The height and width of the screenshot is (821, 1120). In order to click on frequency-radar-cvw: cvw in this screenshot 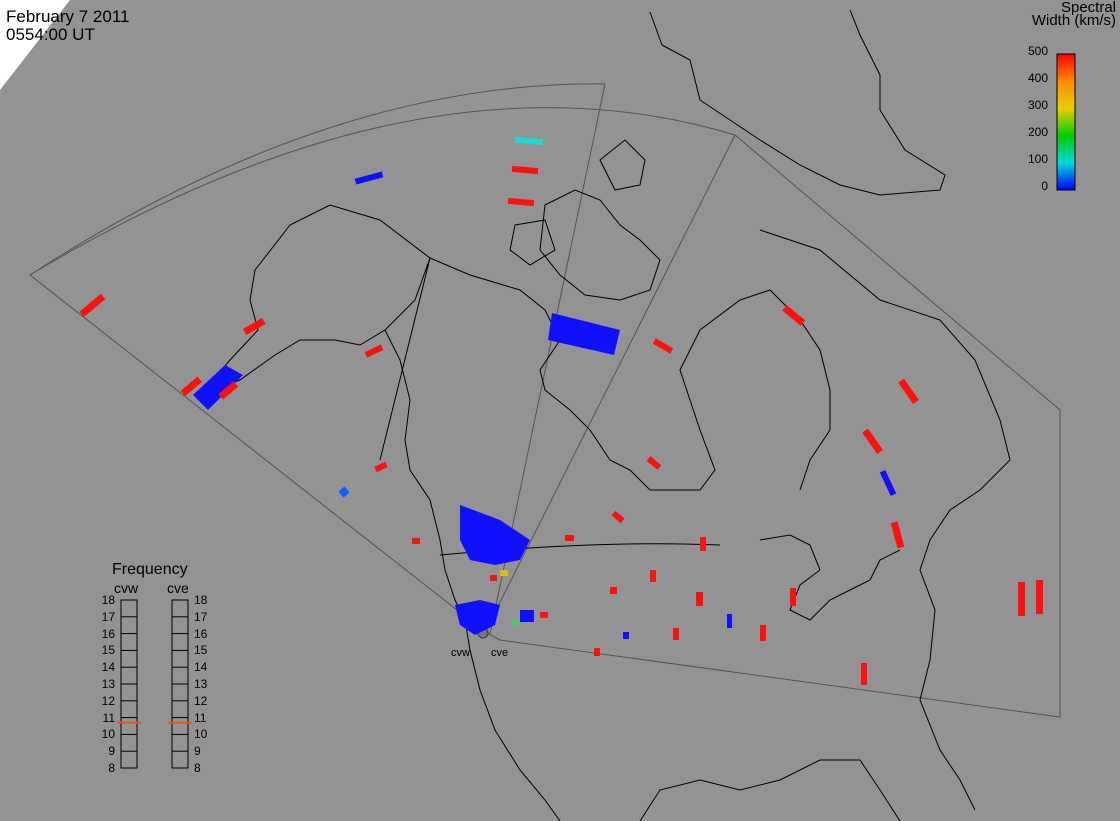, I will do `click(126, 588)`.